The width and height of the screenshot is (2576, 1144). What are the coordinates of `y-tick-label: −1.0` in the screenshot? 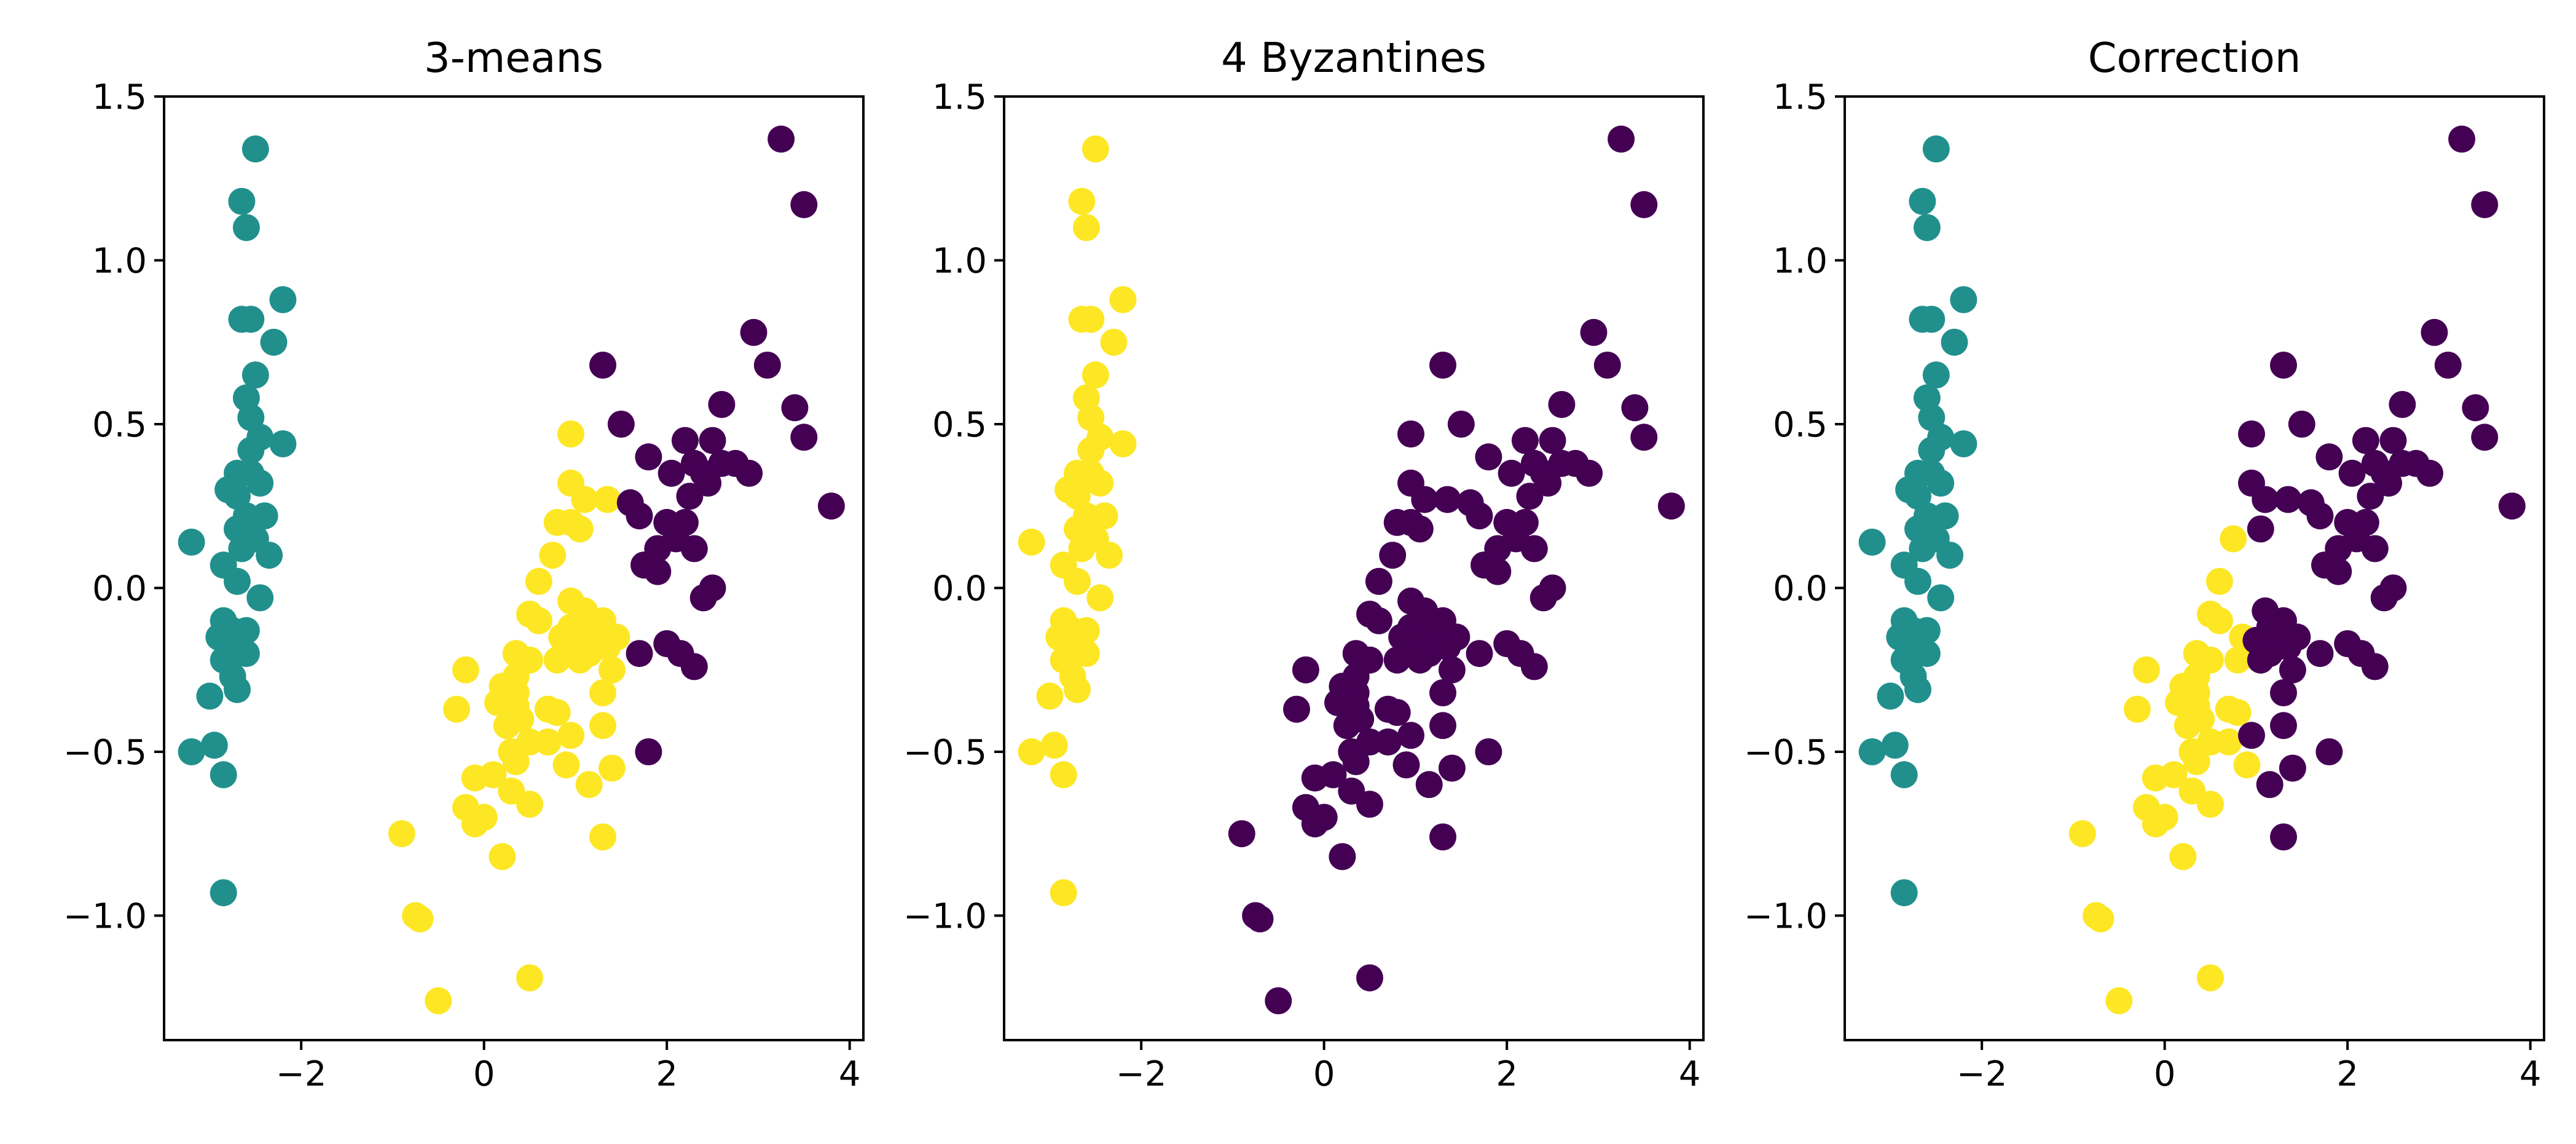 It's located at (945, 916).